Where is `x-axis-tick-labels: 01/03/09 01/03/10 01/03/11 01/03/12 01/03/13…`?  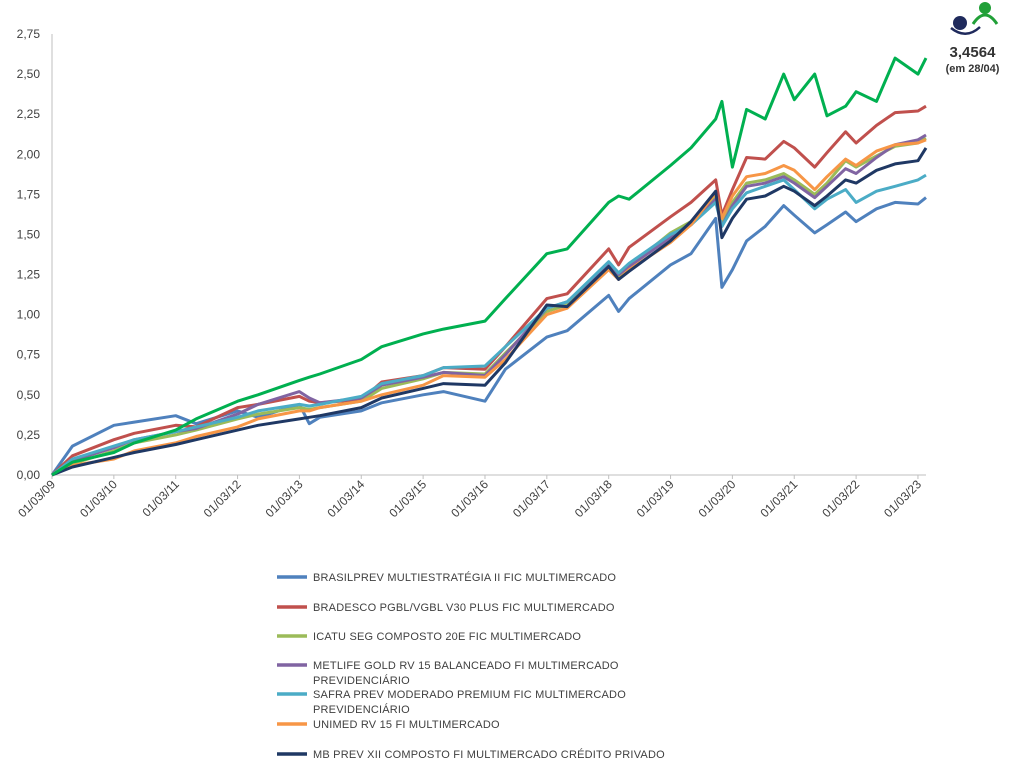
x-axis-tick-labels: 01/03/09 01/03/10 01/03/11 01/03/12 01/03/13… is located at coordinates (469, 497).